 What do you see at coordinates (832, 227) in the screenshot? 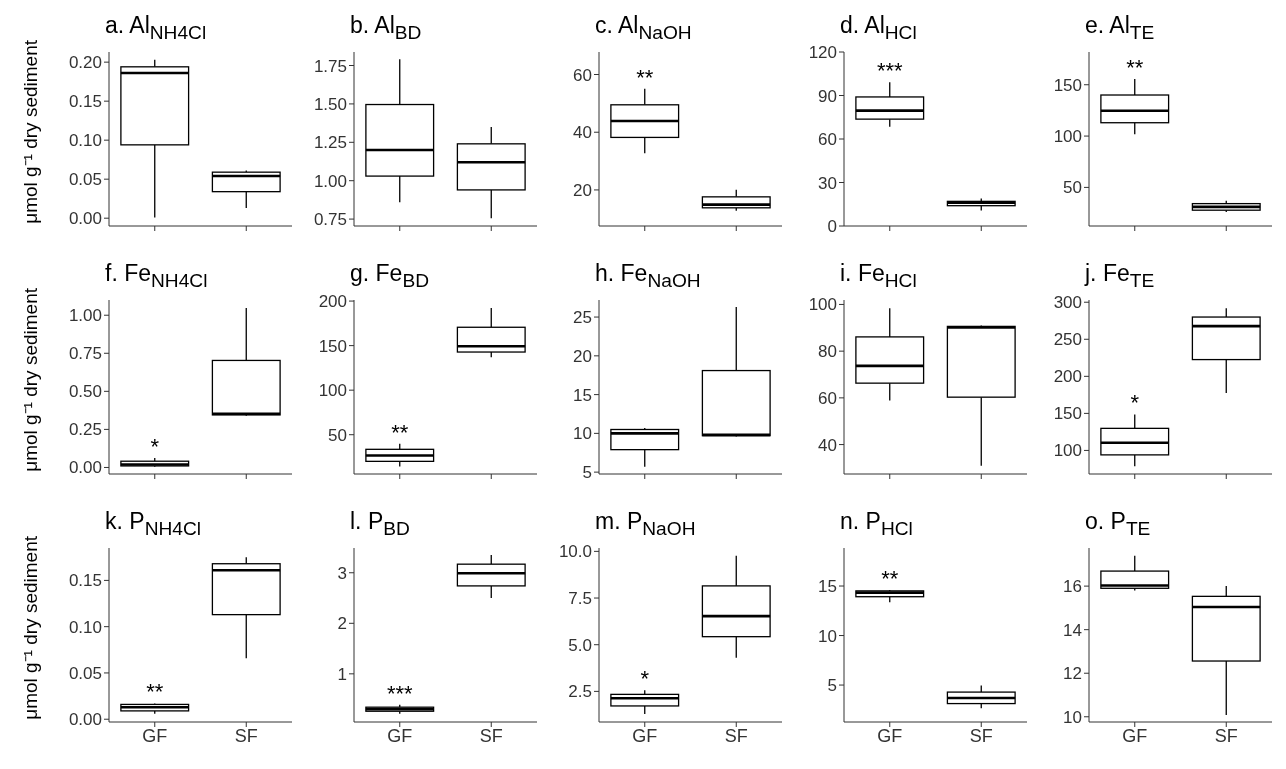
I see `y-tick-label: 0` at bounding box center [832, 227].